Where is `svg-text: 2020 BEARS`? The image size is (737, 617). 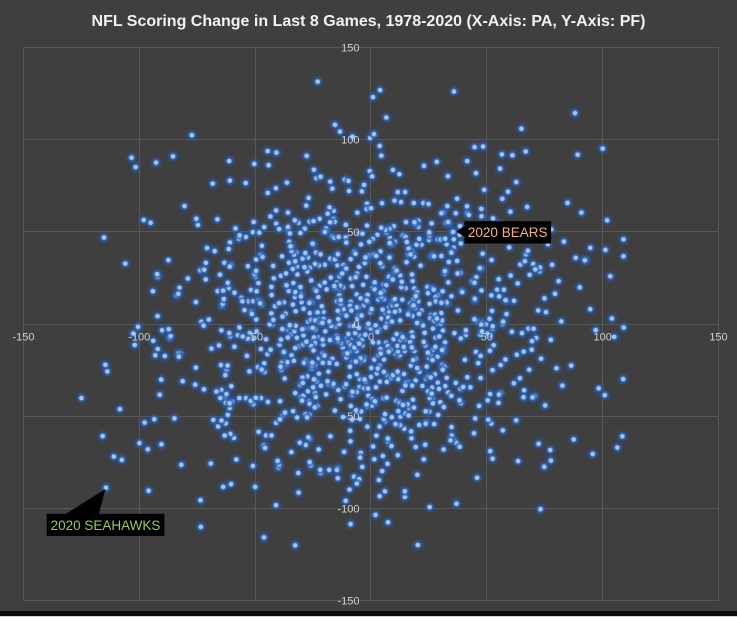
svg-text: 2020 BEARS is located at coordinates (508, 232).